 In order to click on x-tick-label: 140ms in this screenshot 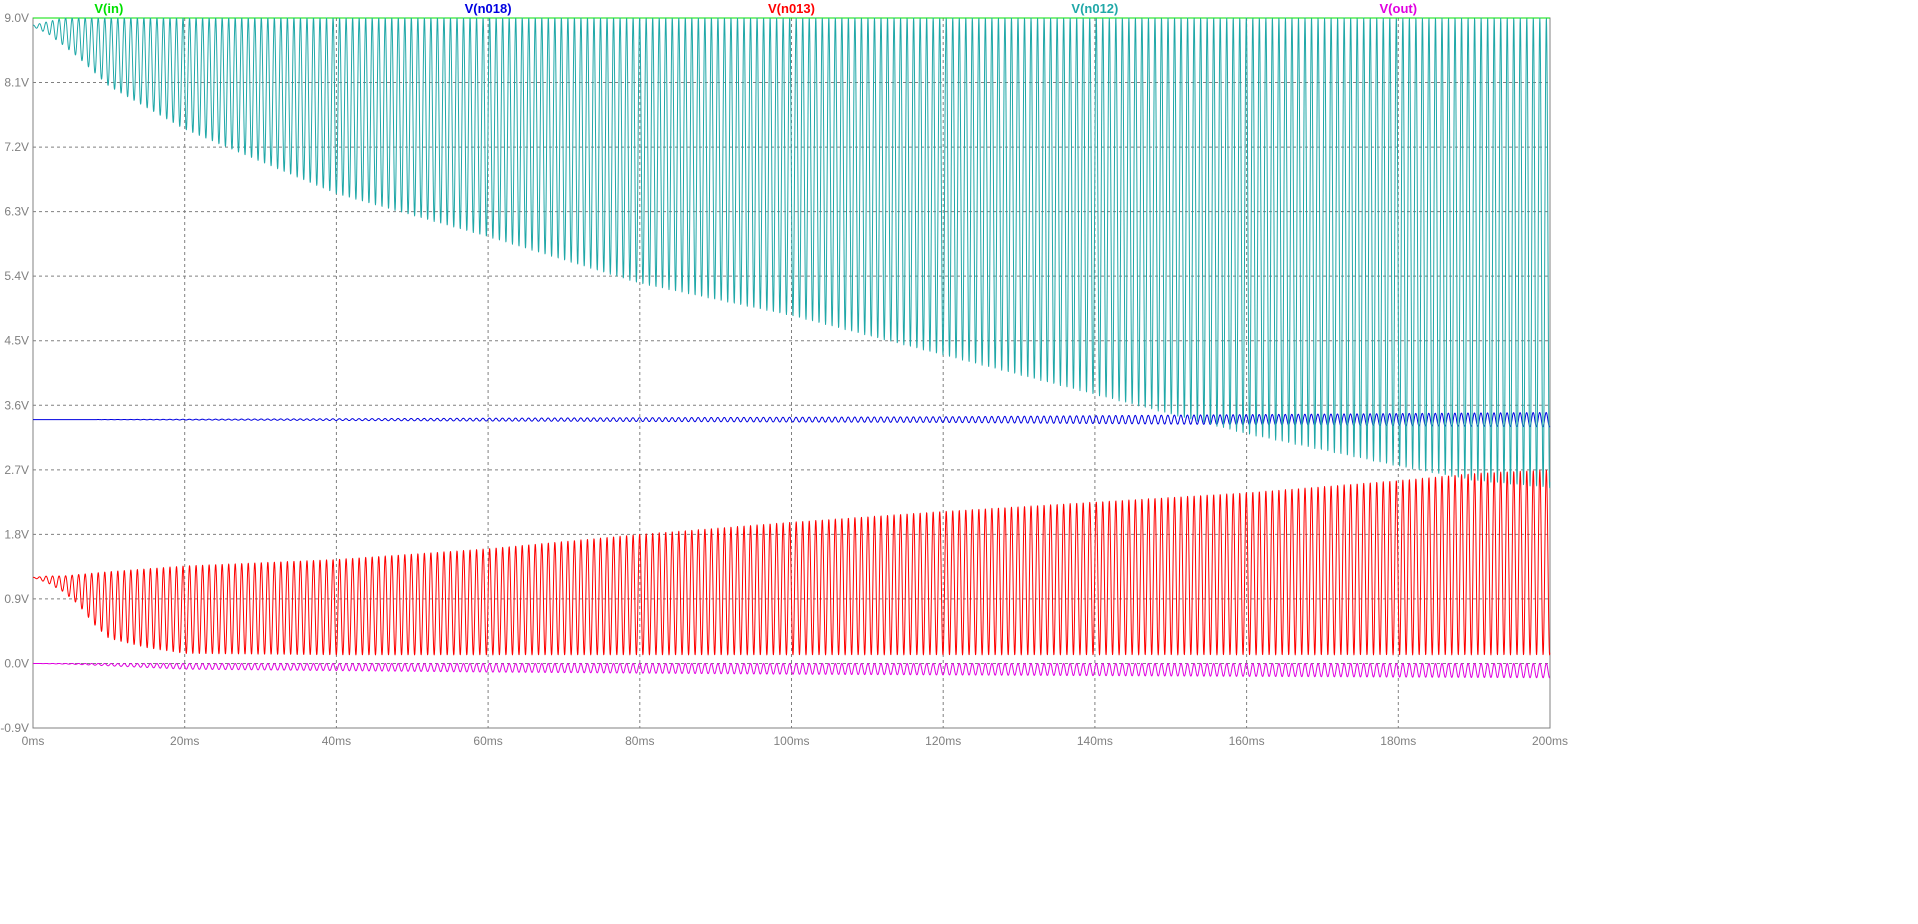, I will do `click(1095, 741)`.